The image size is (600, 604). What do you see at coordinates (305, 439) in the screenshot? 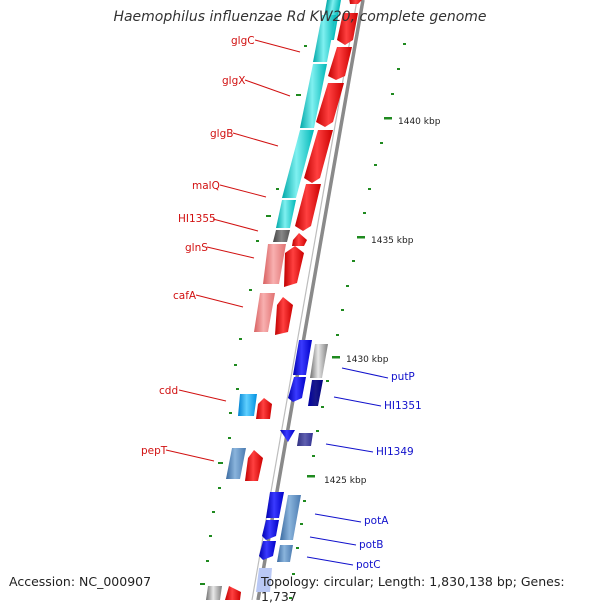
I see `gene-block-HI1349` at bounding box center [305, 439].